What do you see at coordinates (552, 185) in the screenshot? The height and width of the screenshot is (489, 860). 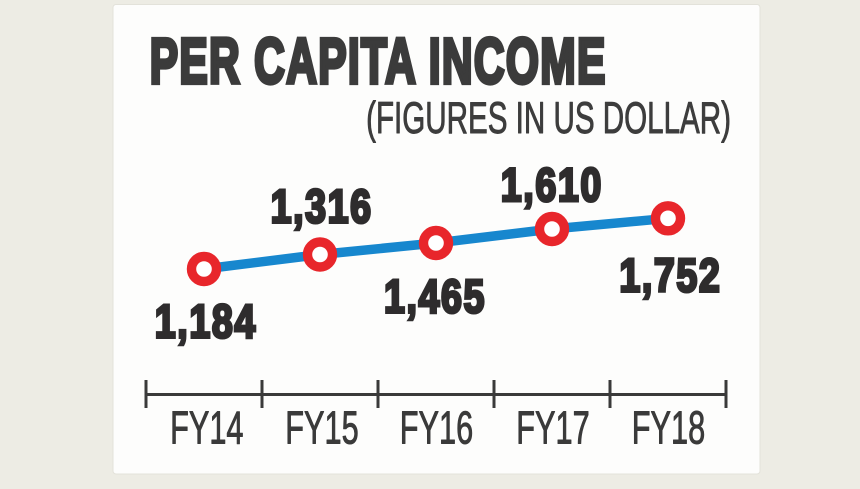 I see `svg-text: 1,610` at bounding box center [552, 185].